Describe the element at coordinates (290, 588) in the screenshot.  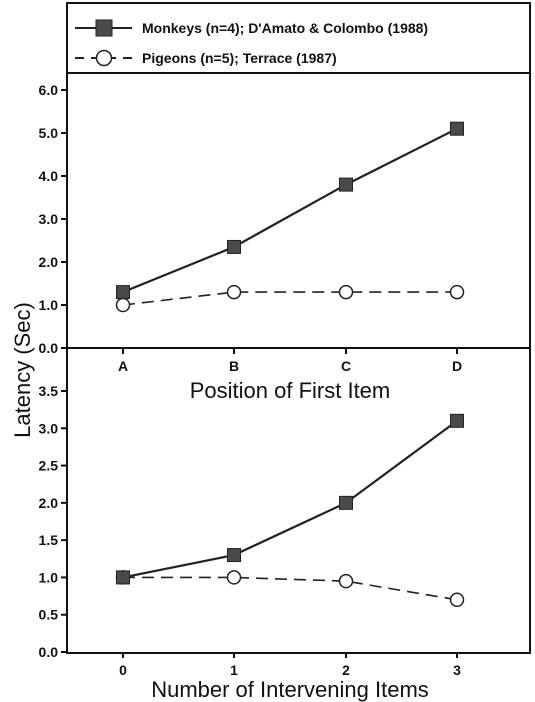
I see `bottom-pigeons-line` at that location.